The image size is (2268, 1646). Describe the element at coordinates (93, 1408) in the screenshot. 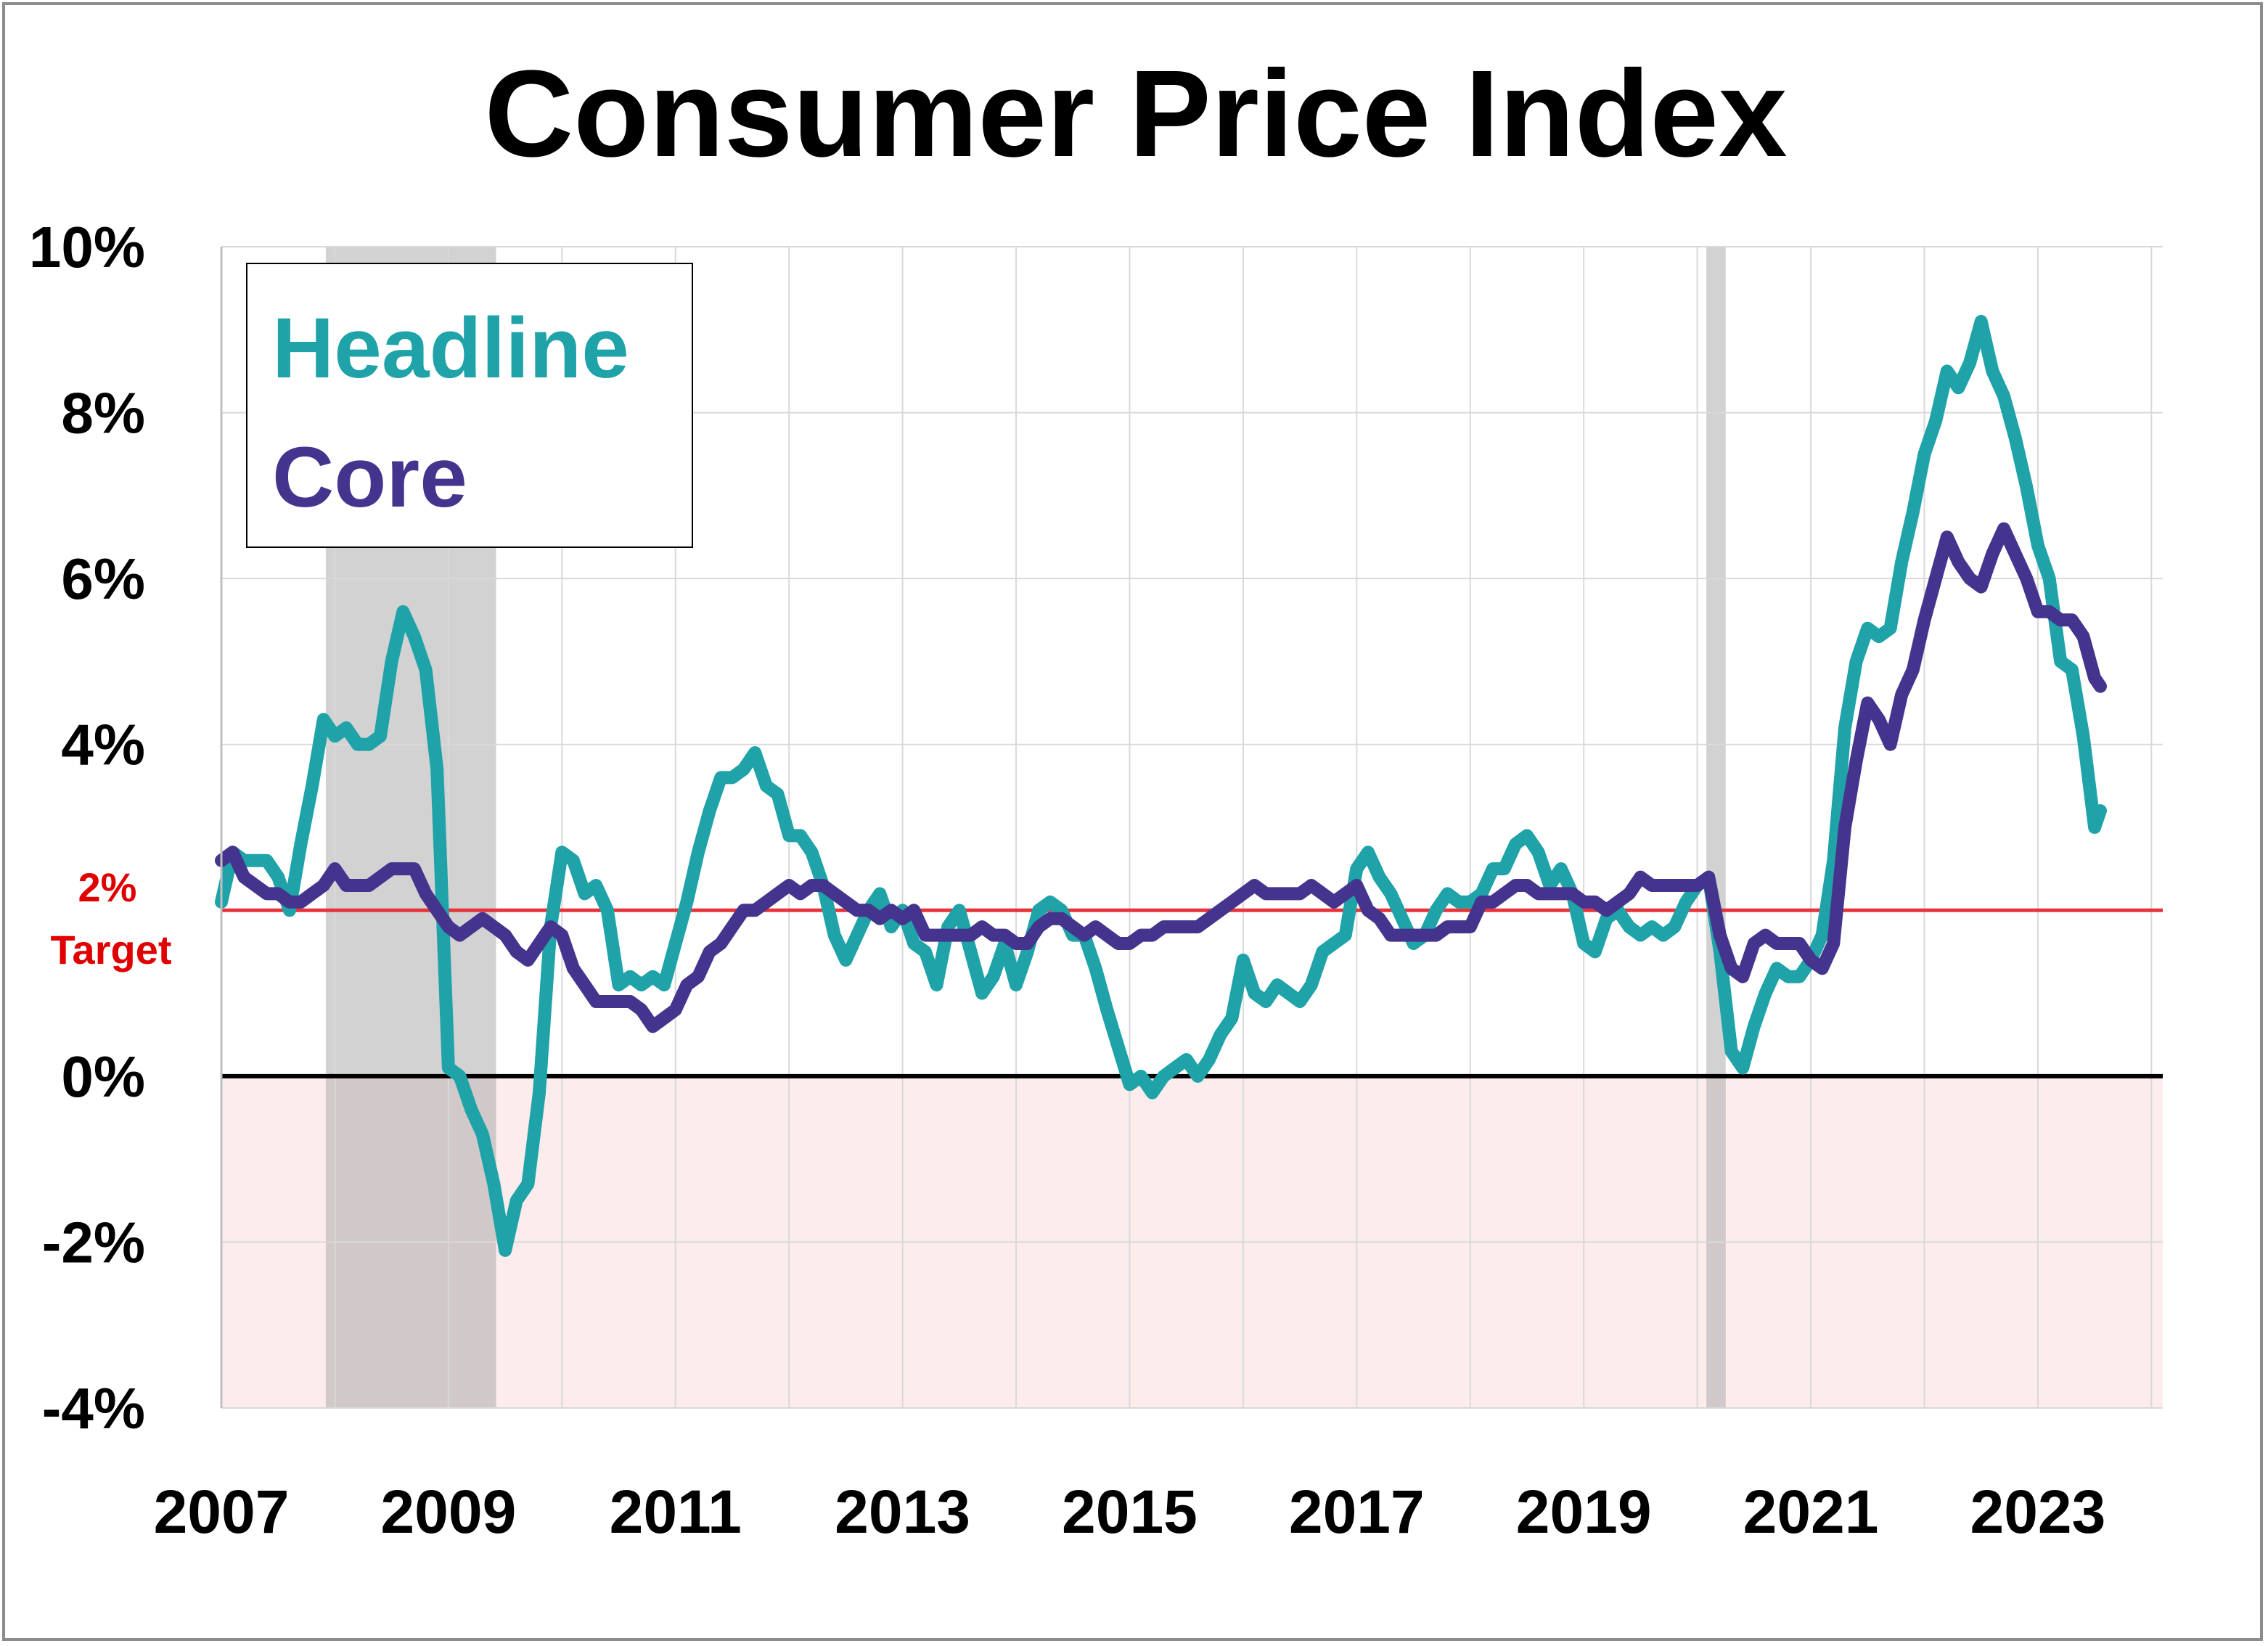

I see `y-tick-label: -4%` at that location.